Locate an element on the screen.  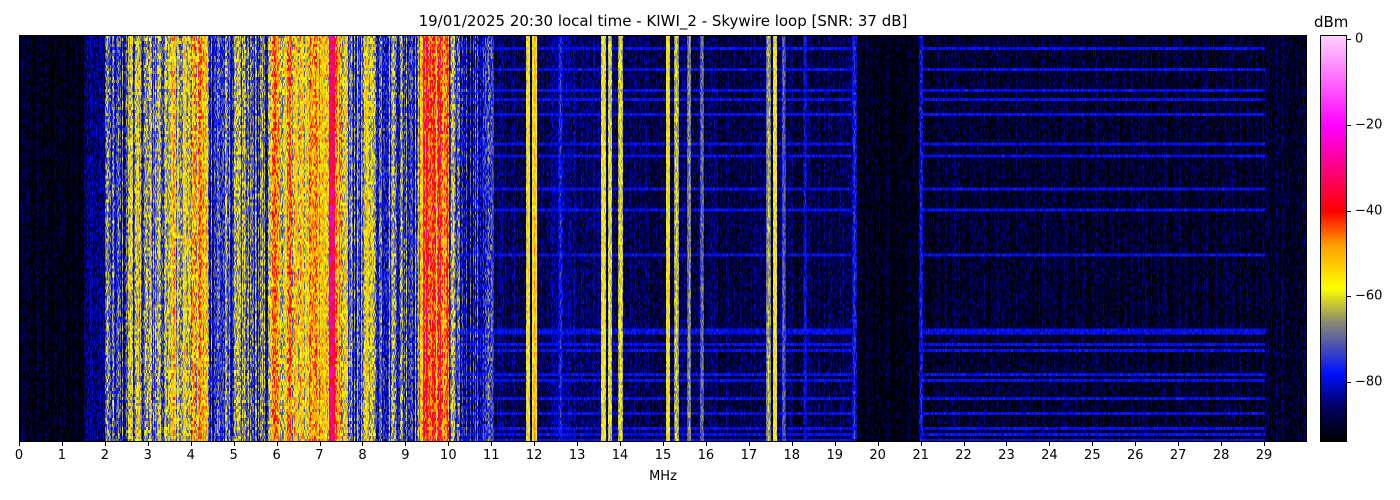
x-tick-label: 19 is located at coordinates (834, 455).